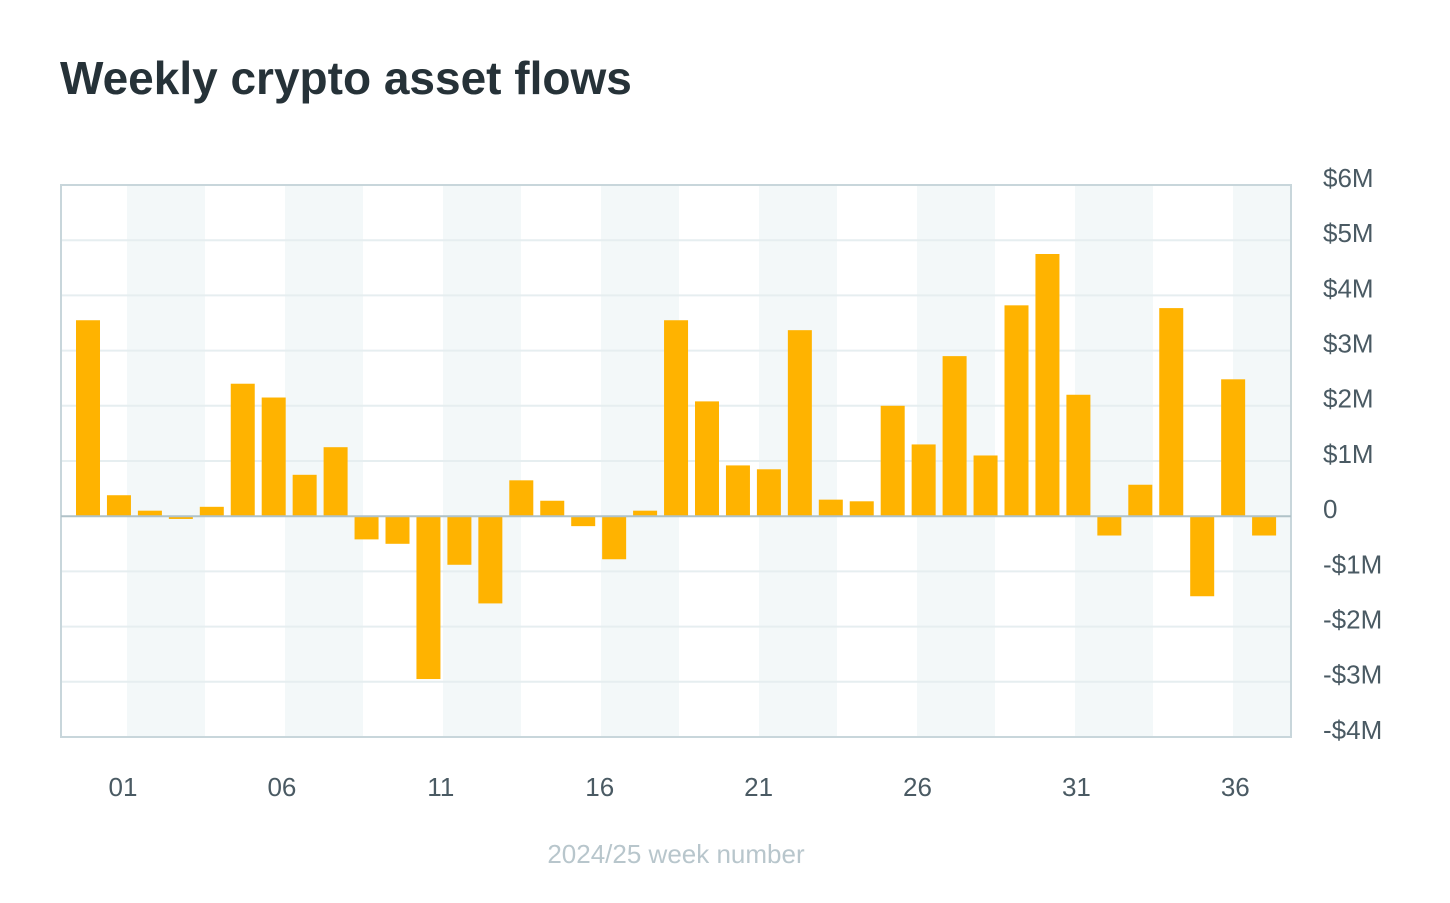 The width and height of the screenshot is (1450, 903). What do you see at coordinates (1235, 787) in the screenshot?
I see `x-tick-label: 36` at bounding box center [1235, 787].